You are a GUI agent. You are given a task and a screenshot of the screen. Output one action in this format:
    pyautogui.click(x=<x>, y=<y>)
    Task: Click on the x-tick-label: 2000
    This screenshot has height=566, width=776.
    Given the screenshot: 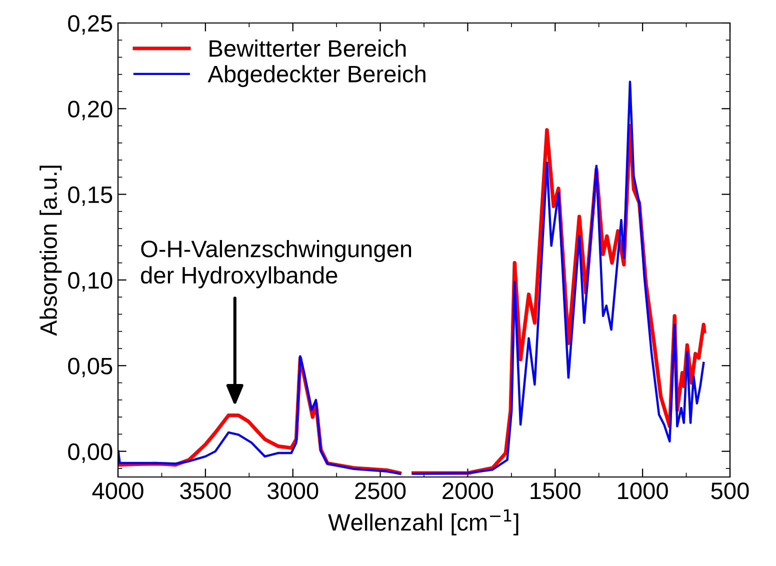 What is the action you would take?
    pyautogui.click(x=468, y=491)
    